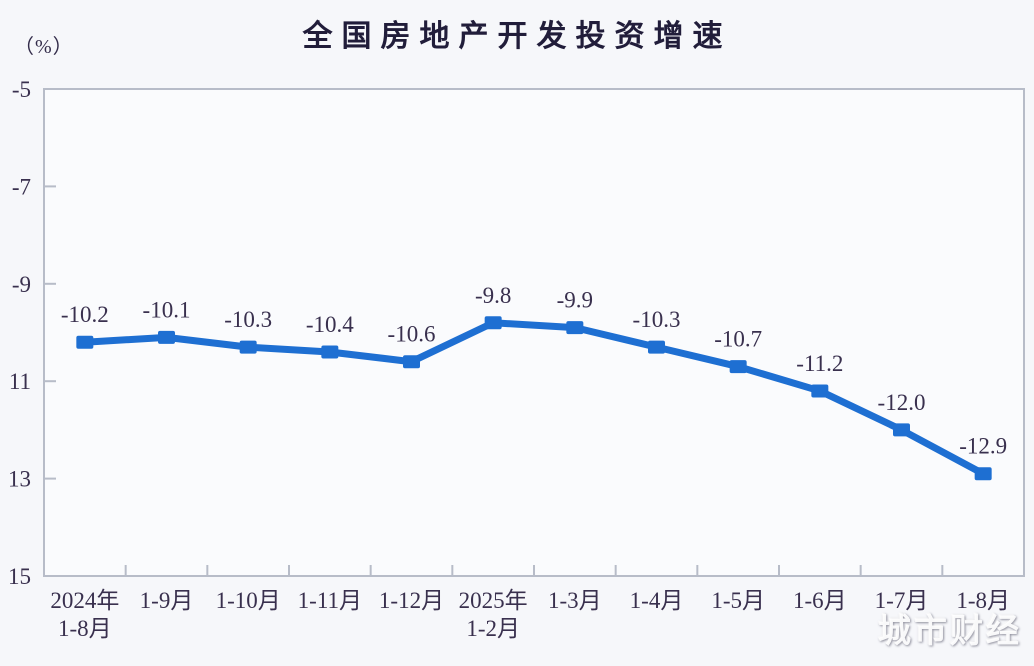  What do you see at coordinates (330, 600) in the screenshot?
I see `x-axis-label: 1-11月` at bounding box center [330, 600].